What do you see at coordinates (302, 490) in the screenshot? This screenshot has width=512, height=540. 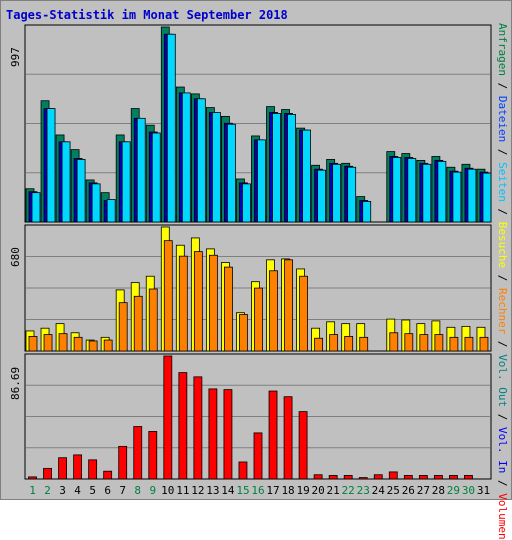 I see `day-label-19: 19` at bounding box center [302, 490].